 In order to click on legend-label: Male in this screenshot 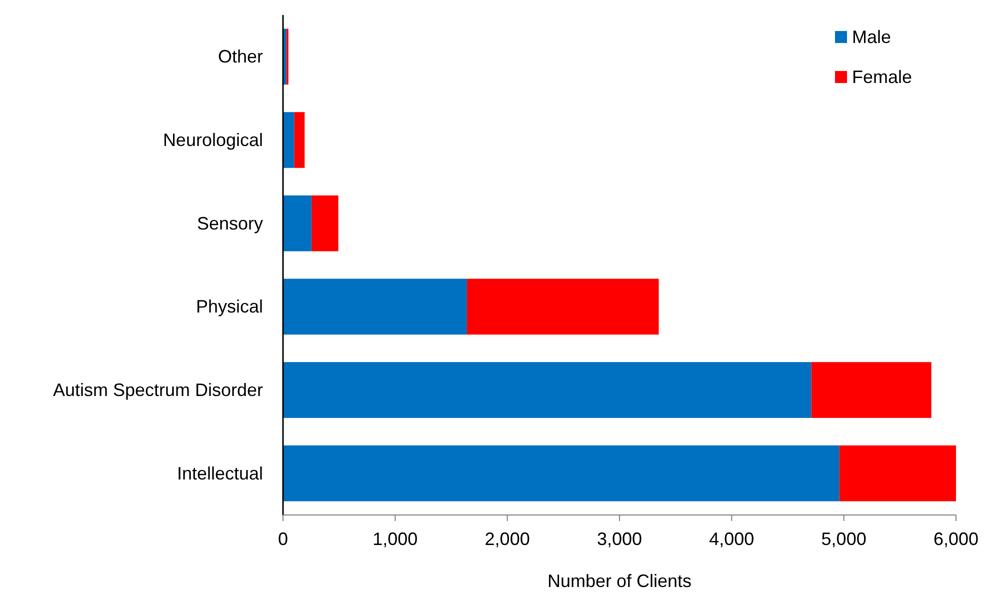, I will do `click(872, 37)`.